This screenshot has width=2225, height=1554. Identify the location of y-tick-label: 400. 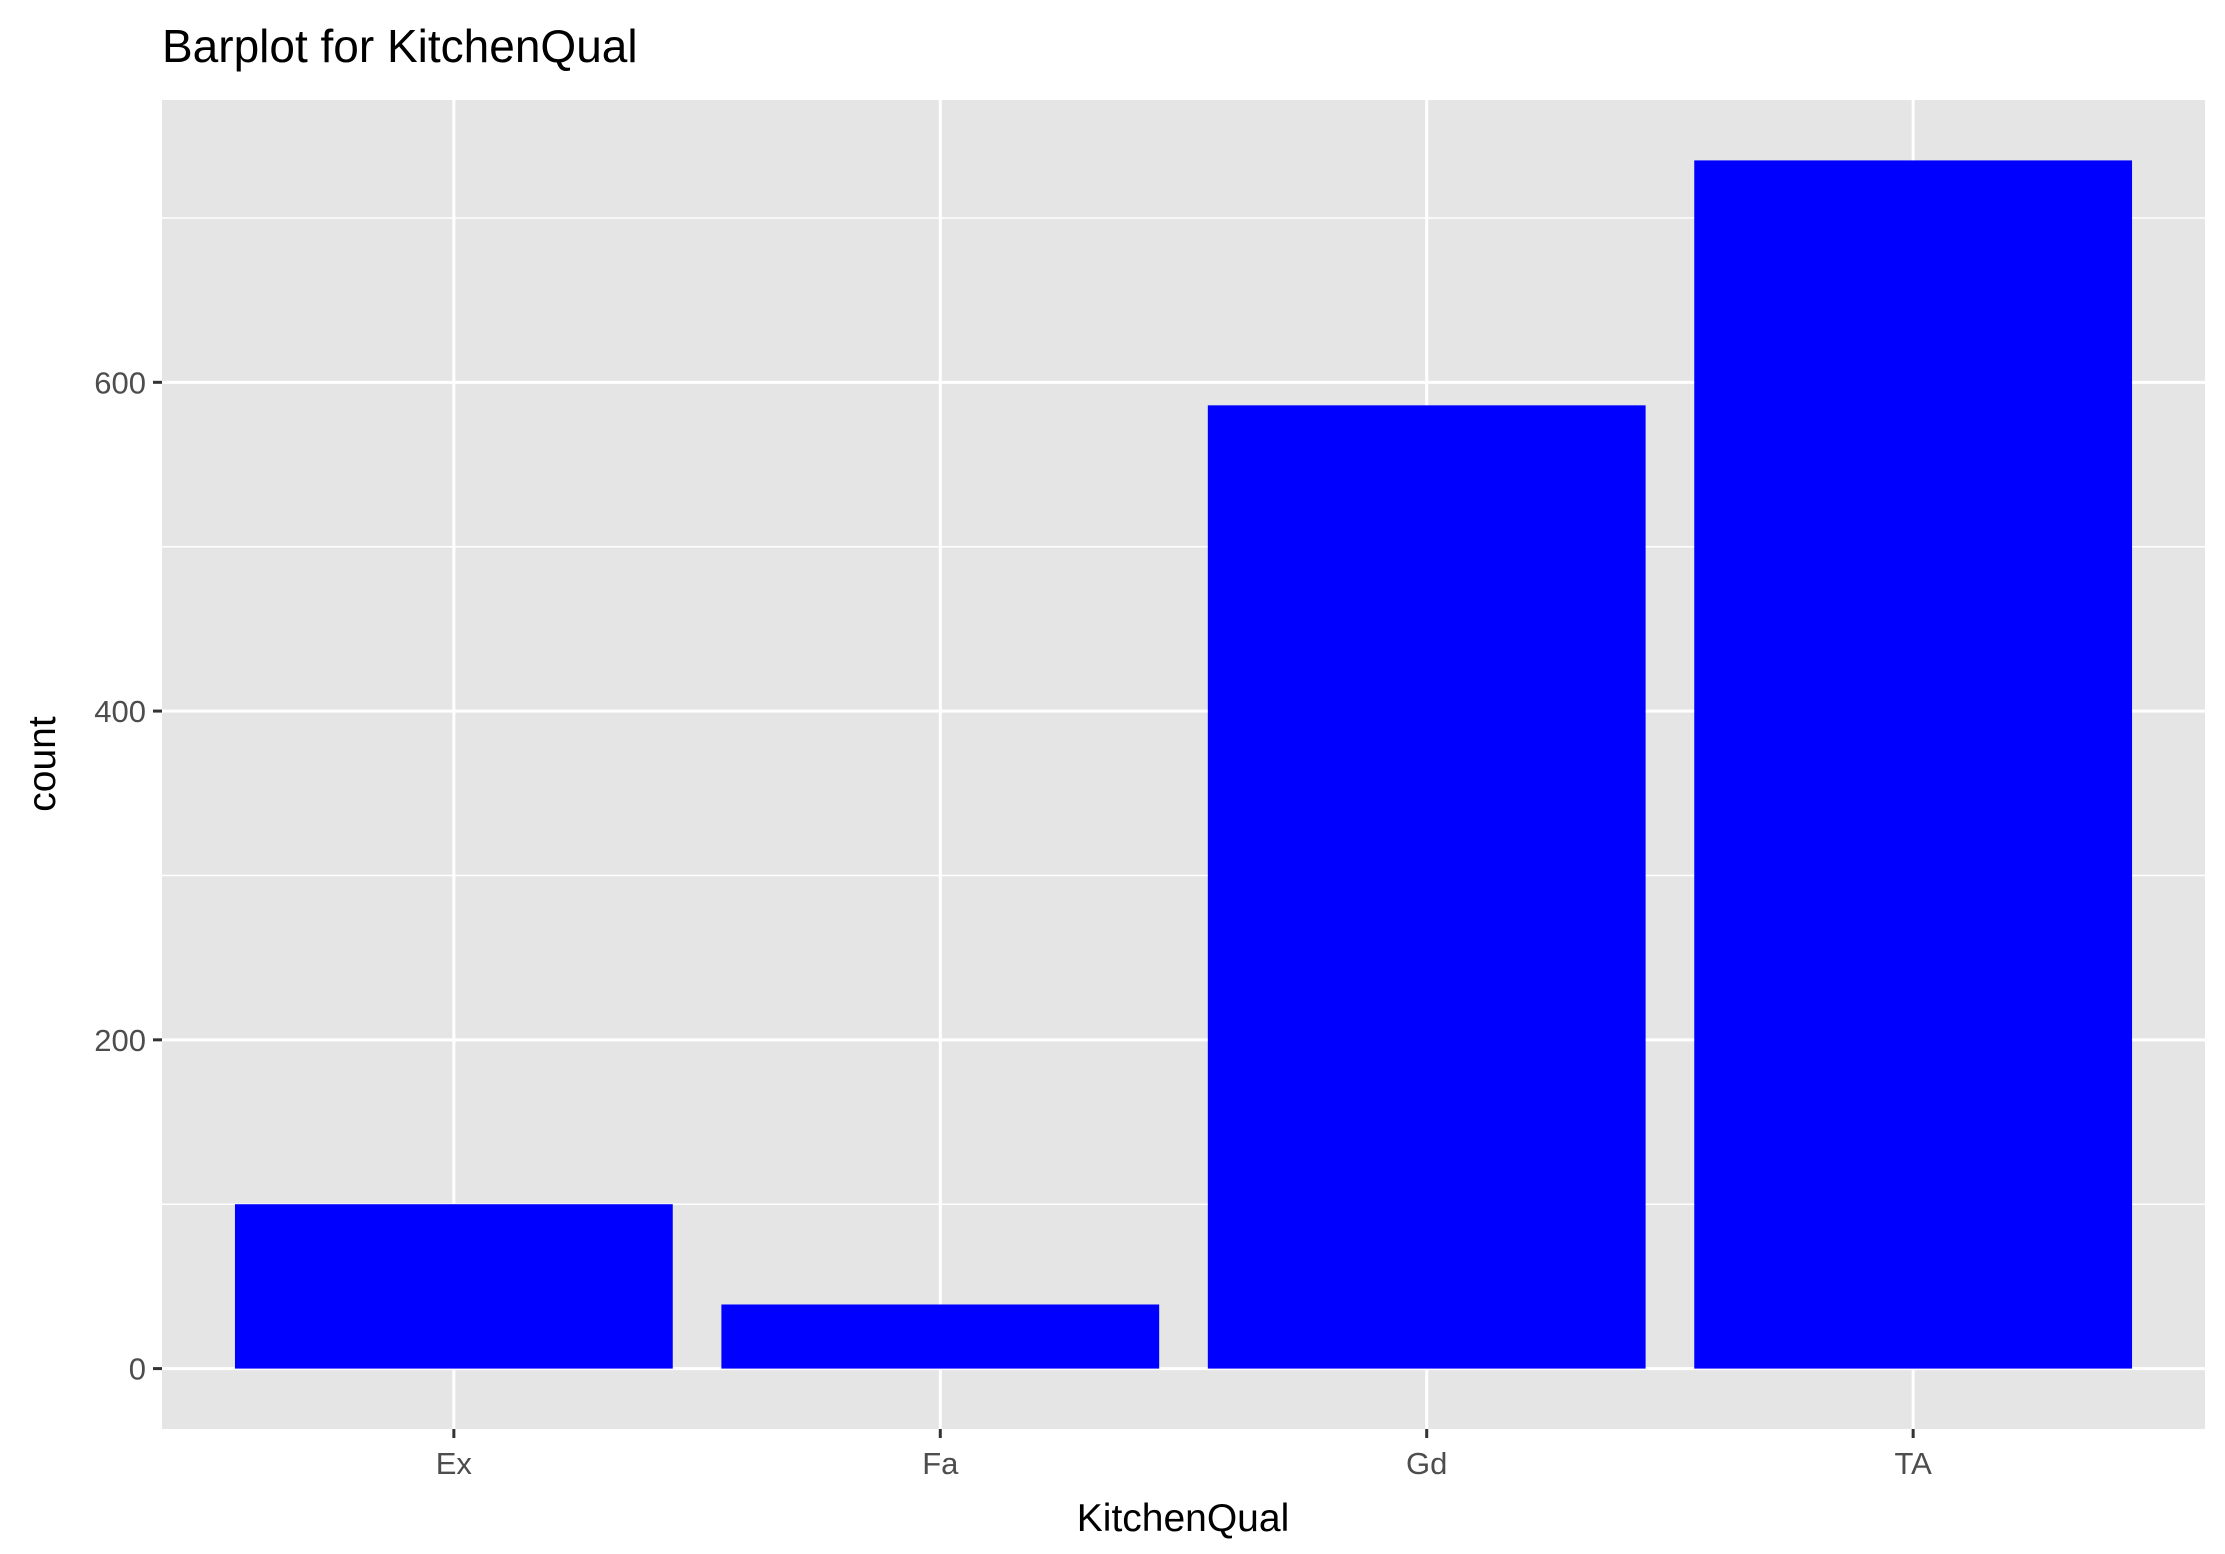
(120, 711).